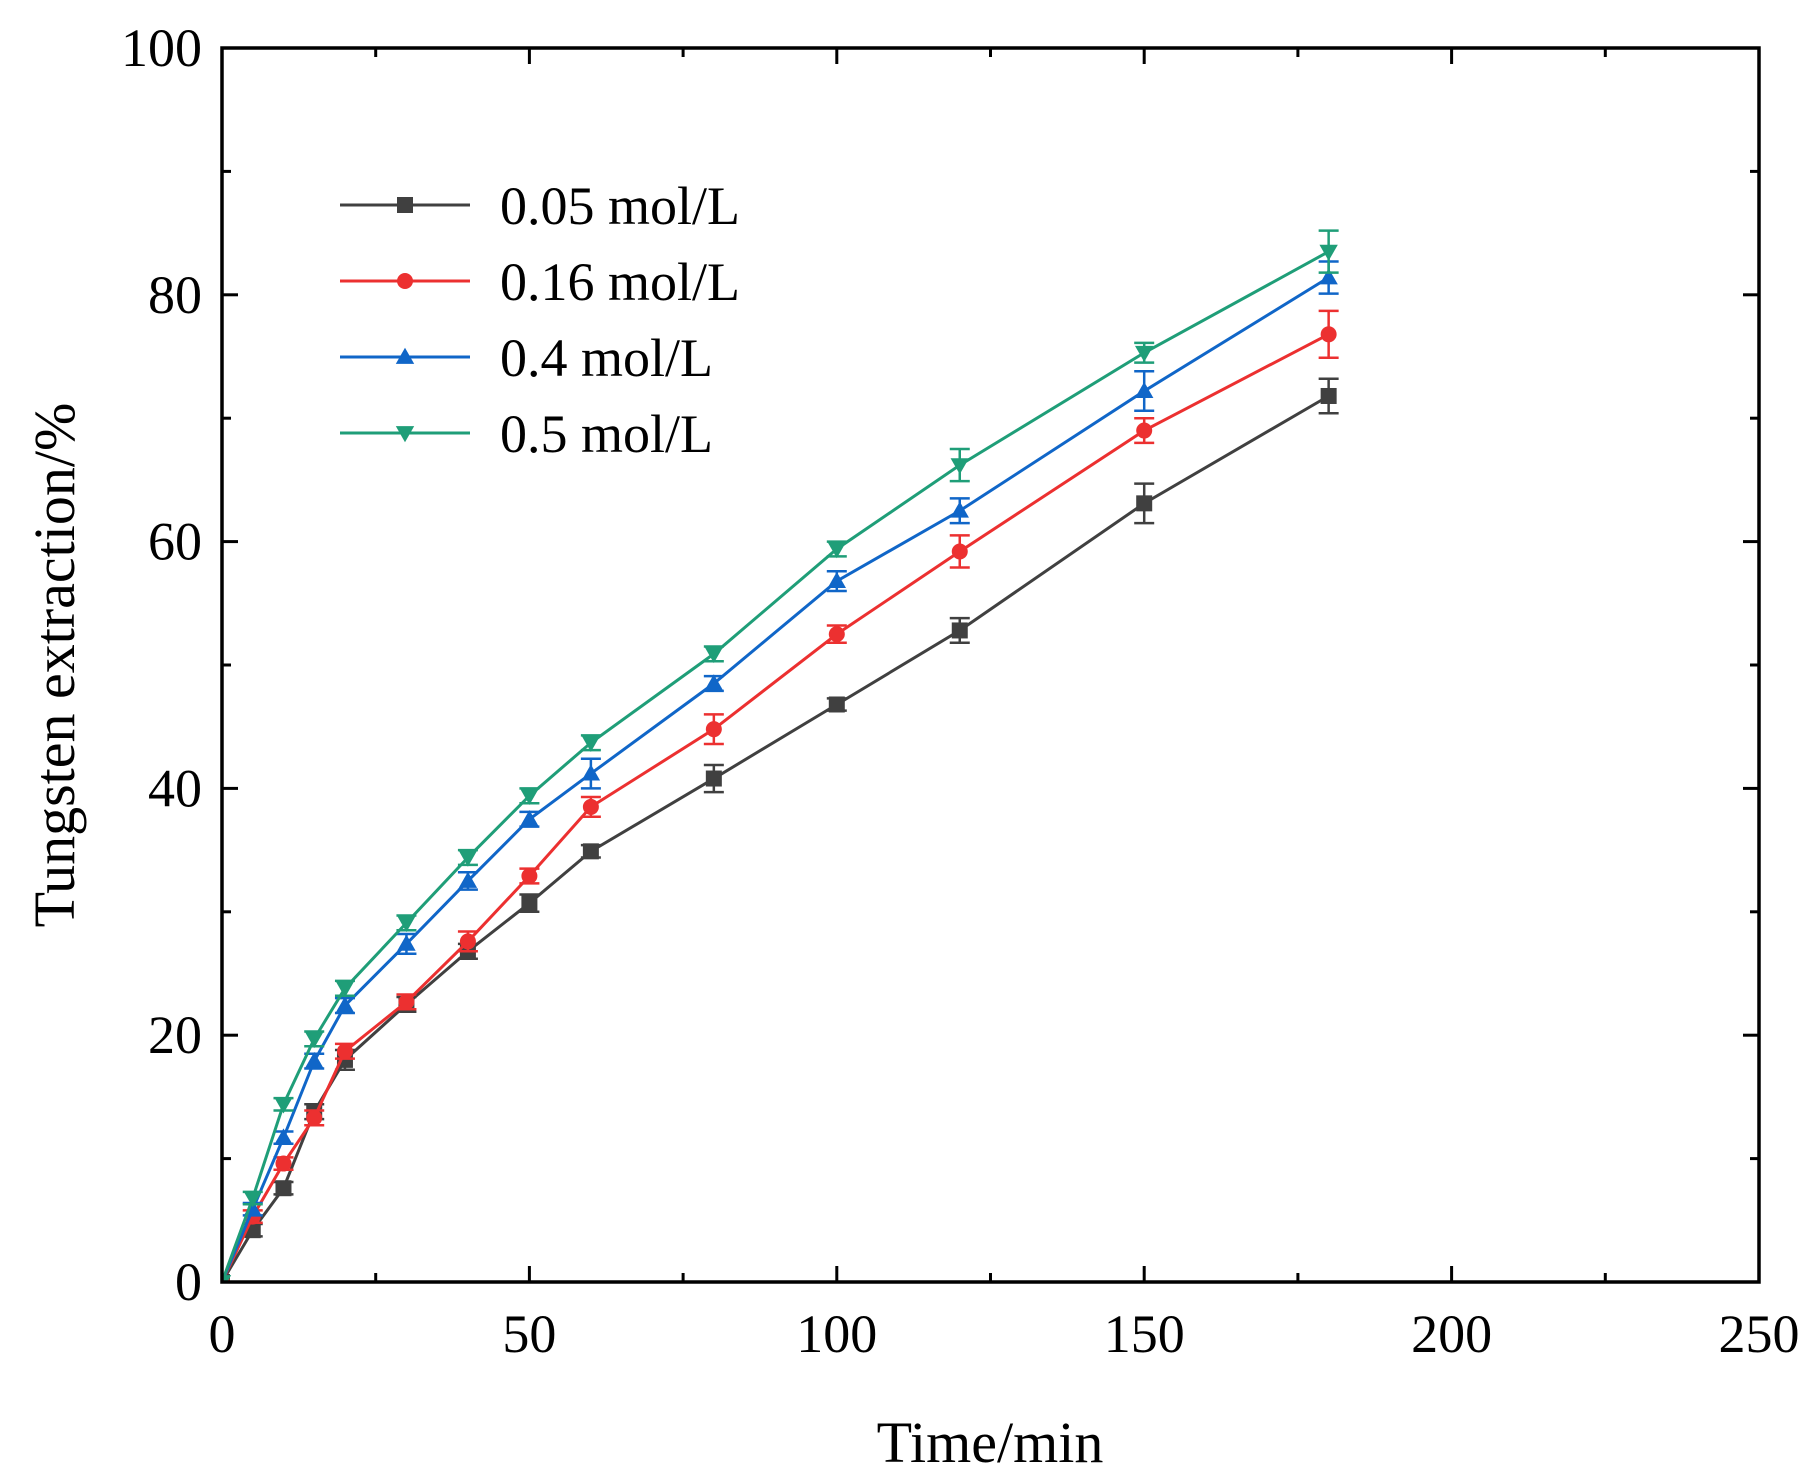 This screenshot has width=1807, height=1476. I want to click on y-tick-label: 100, so click(161, 48).